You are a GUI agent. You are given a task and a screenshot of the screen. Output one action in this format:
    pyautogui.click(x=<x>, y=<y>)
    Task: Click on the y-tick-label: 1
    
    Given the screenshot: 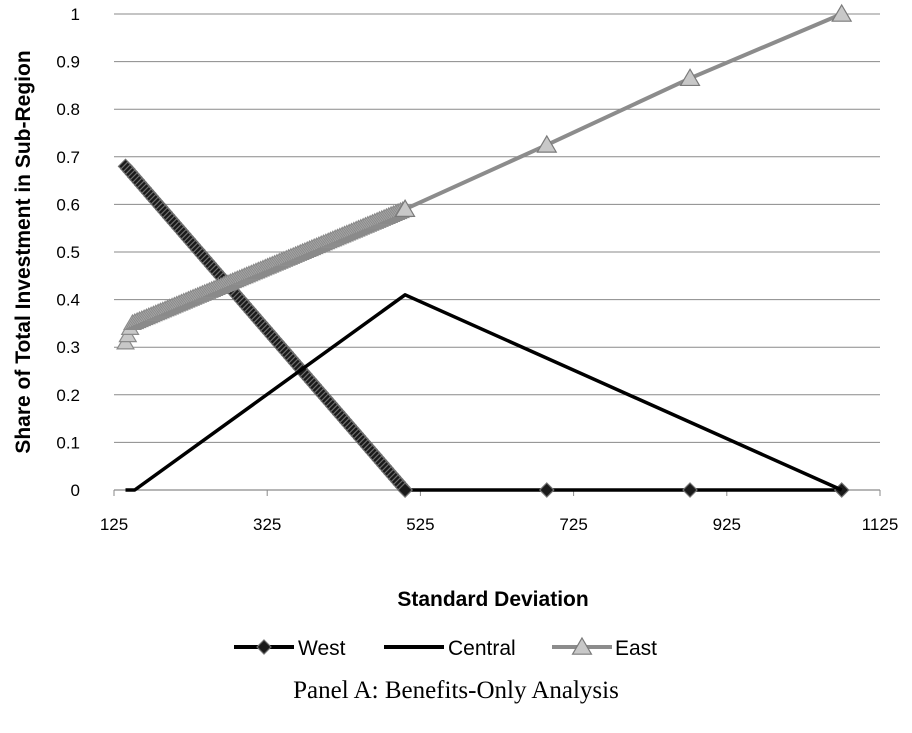 What is the action you would take?
    pyautogui.click(x=75, y=14)
    